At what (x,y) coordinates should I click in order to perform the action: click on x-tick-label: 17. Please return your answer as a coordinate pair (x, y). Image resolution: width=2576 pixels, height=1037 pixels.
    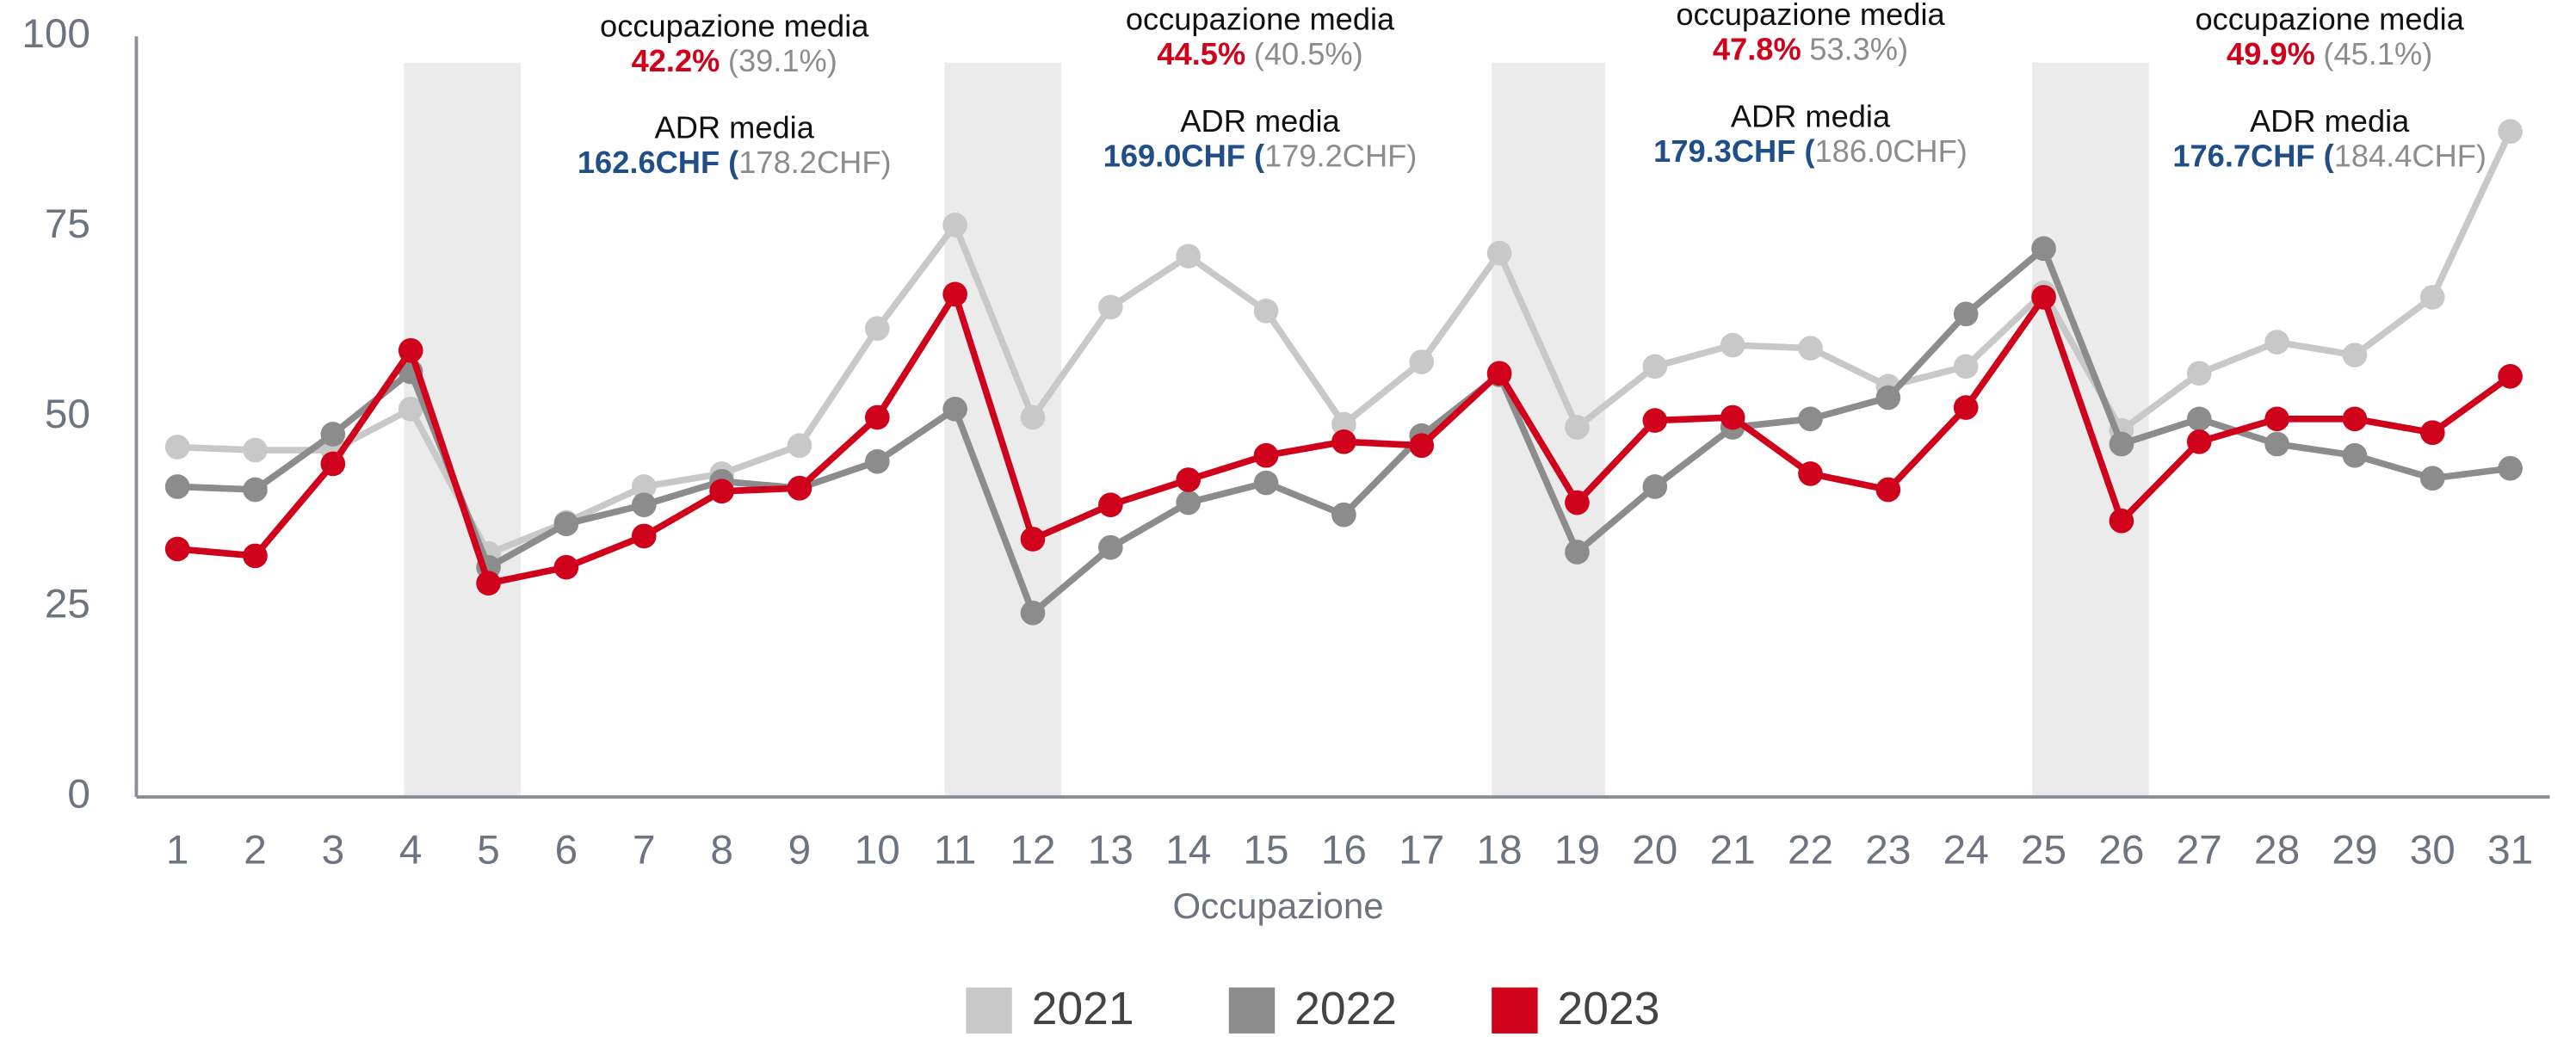
    Looking at the image, I should click on (1421, 851).